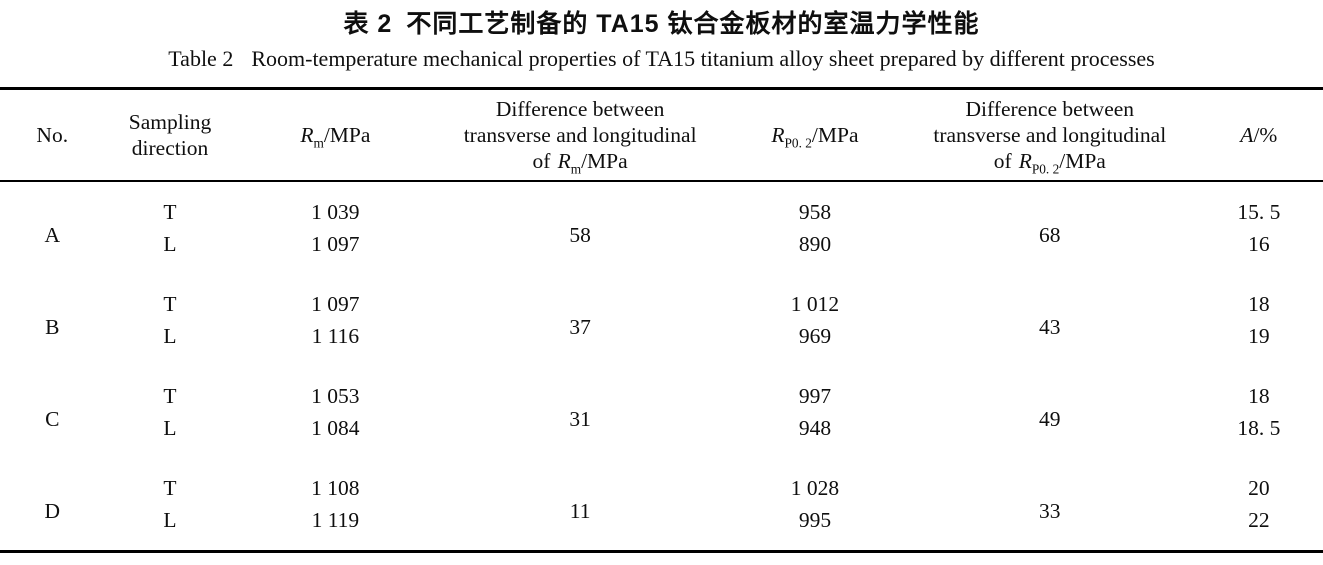 Image resolution: width=1323 pixels, height=565 pixels. What do you see at coordinates (1259, 428) in the screenshot?
I see `cell-elongation: 18. 5` at bounding box center [1259, 428].